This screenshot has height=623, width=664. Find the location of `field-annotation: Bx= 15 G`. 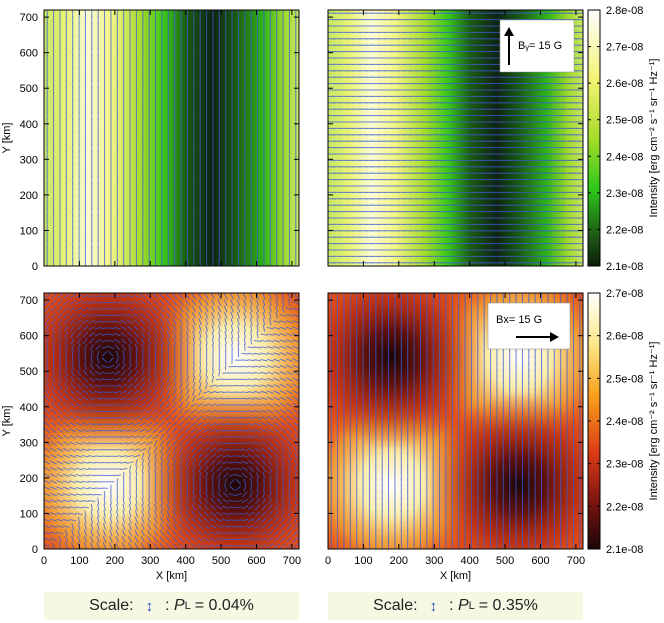

field-annotation: Bx= 15 G is located at coordinates (529, 326).